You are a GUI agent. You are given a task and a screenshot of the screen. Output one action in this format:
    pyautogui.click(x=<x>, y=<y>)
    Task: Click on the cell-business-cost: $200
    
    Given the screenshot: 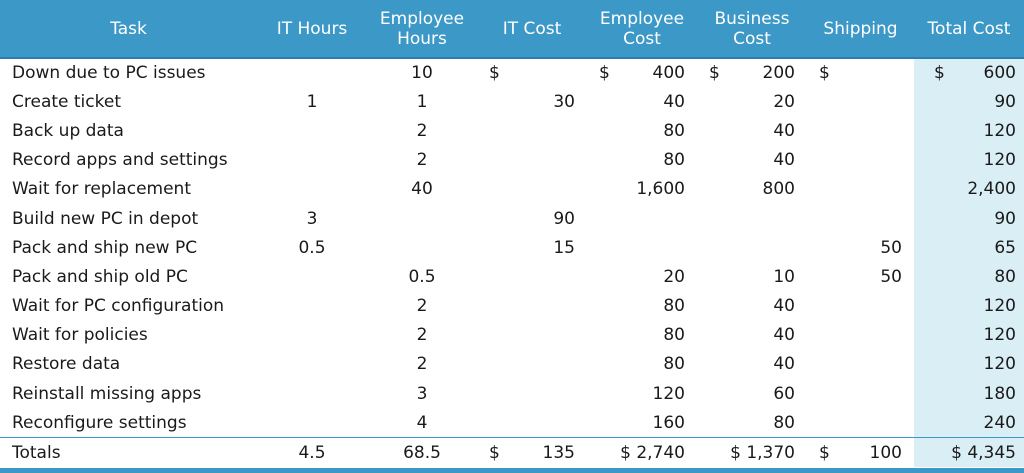 What is the action you would take?
    pyautogui.click(x=752, y=73)
    